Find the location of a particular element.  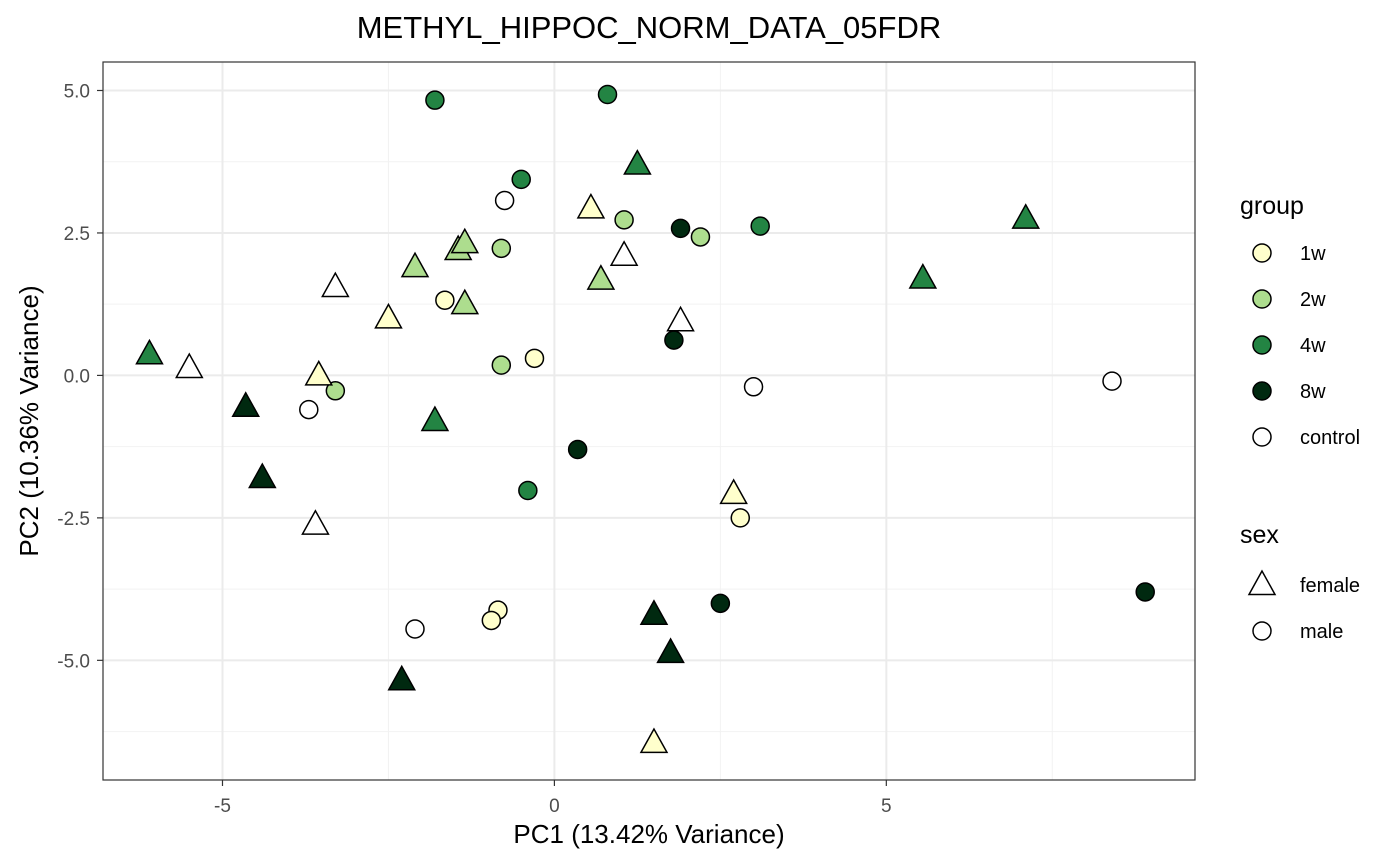

x-tick-label: 5 is located at coordinates (886, 806).